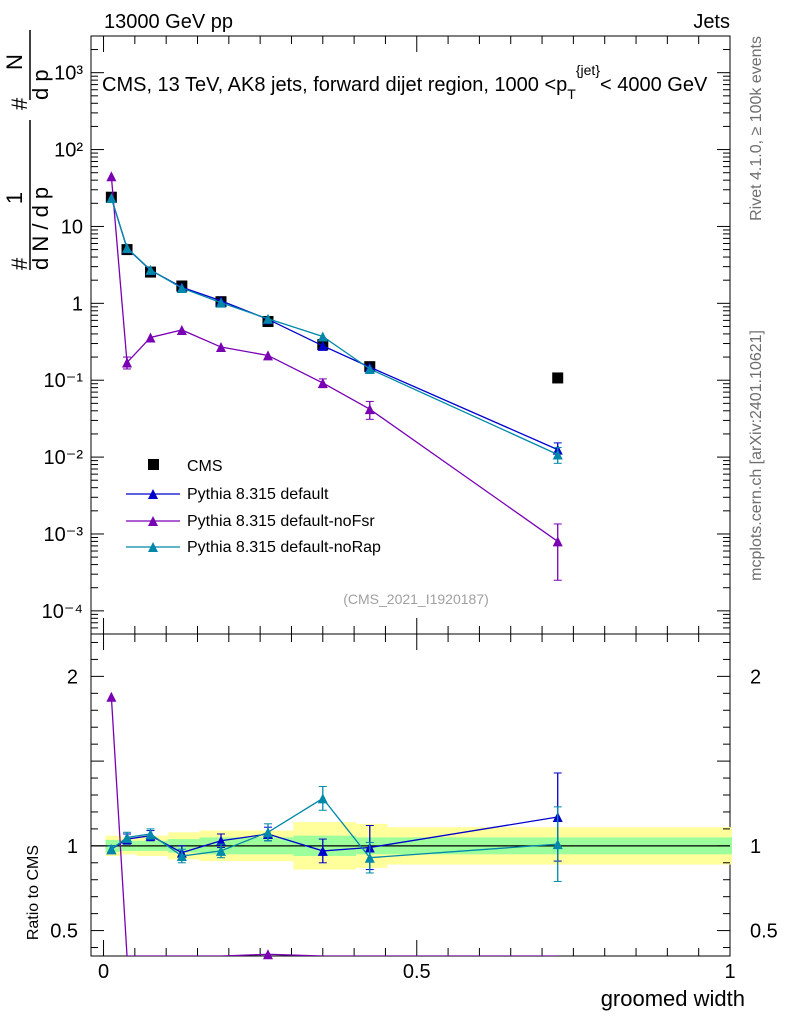  What do you see at coordinates (755, 847) in the screenshot?
I see `ratio-tick-label-right: 1` at bounding box center [755, 847].